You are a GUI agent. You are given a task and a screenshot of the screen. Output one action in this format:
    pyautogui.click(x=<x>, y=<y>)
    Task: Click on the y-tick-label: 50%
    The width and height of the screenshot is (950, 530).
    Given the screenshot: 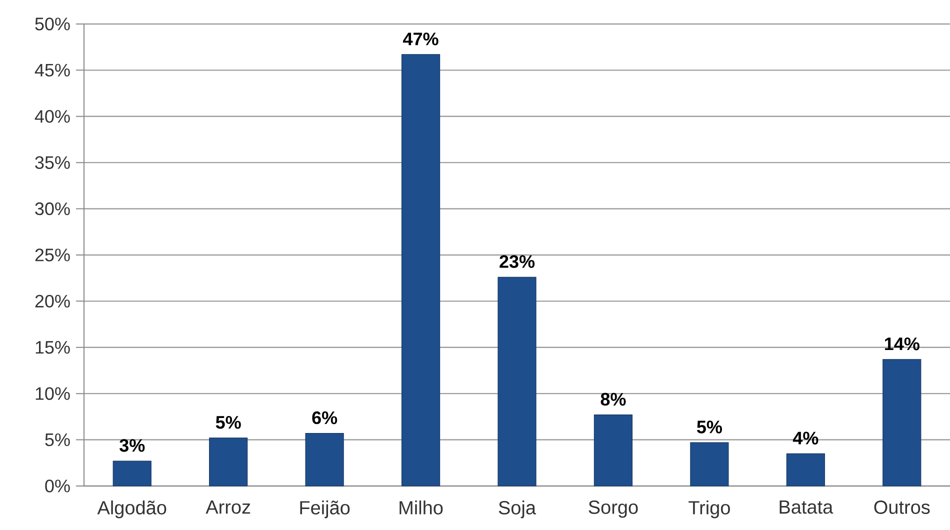 What is the action you would take?
    pyautogui.click(x=52, y=24)
    